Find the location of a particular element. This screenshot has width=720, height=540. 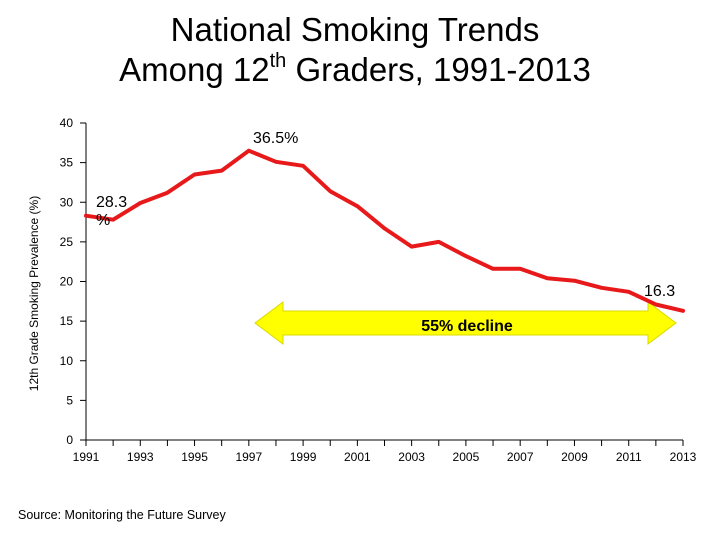

x-tick-label: 1999 is located at coordinates (303, 457).